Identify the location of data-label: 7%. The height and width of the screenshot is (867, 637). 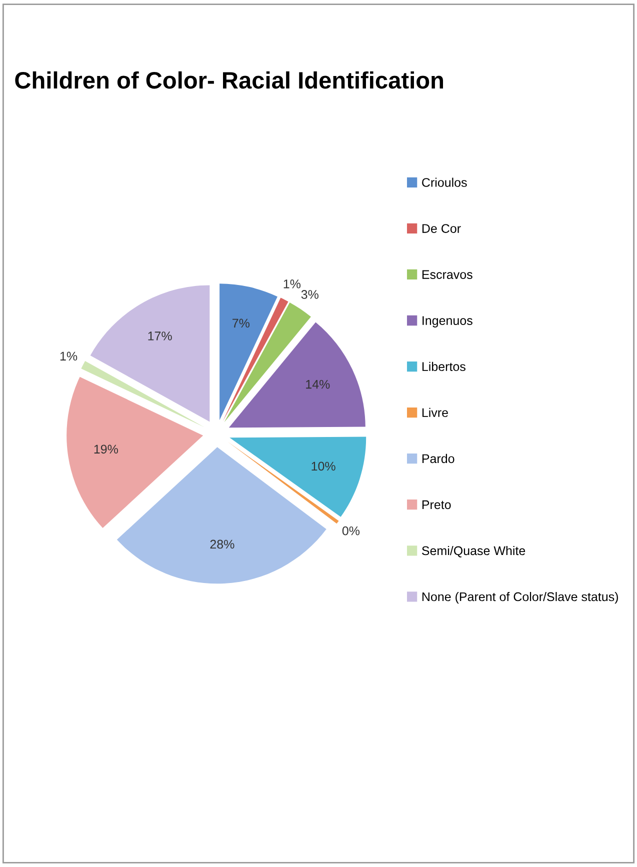
(241, 323).